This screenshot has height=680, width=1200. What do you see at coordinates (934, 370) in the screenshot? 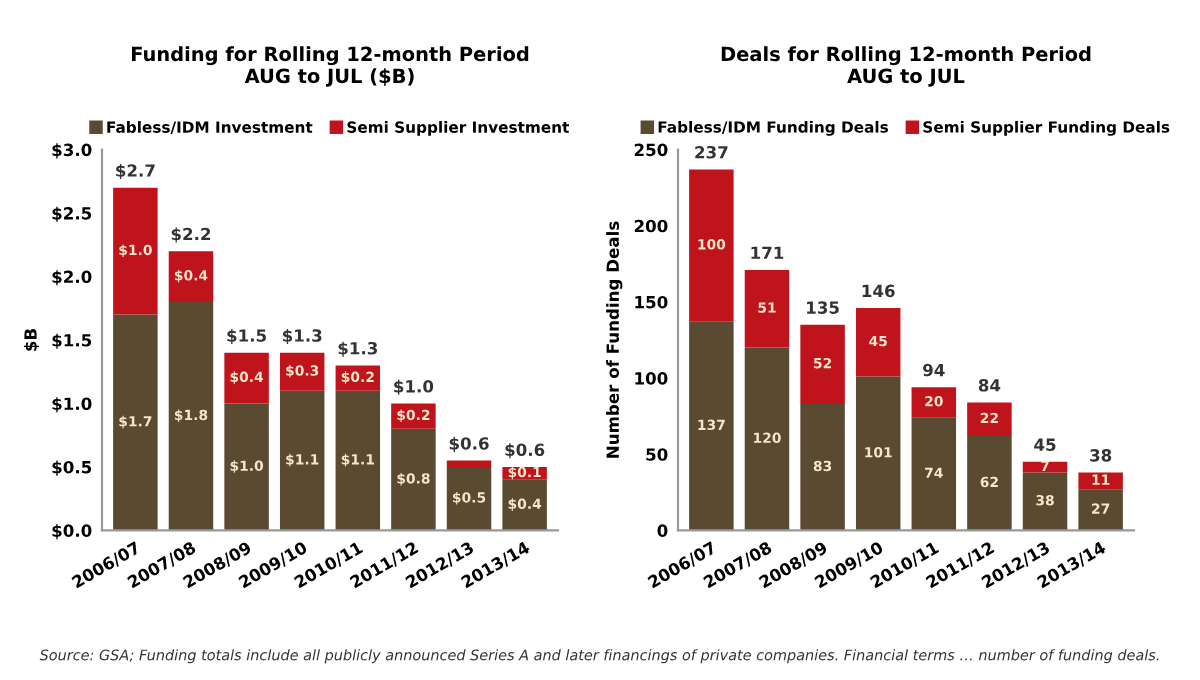
I see `total-label: 94` at bounding box center [934, 370].